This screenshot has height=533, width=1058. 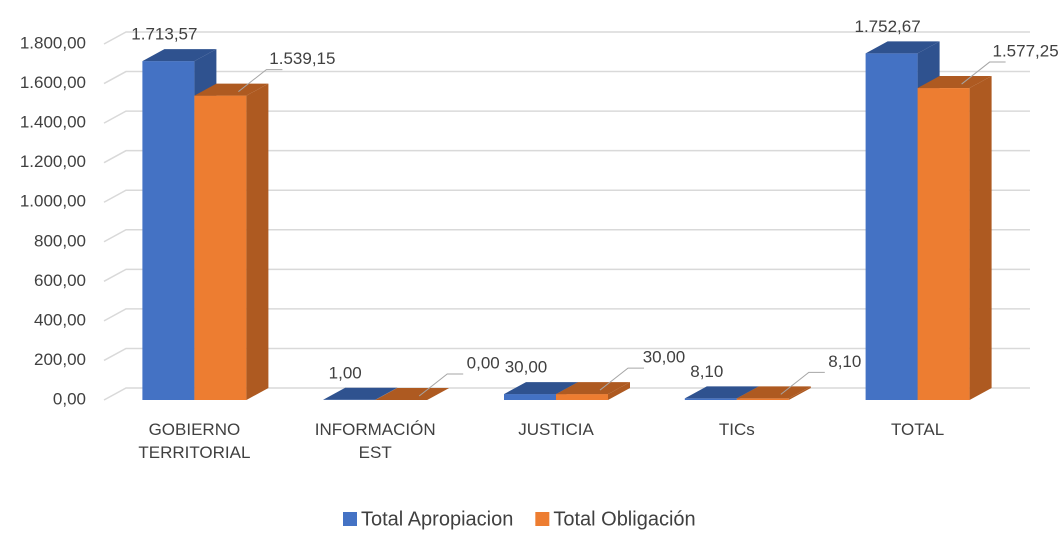 What do you see at coordinates (53, 201) in the screenshot?
I see `y-tick-label: 1.000,00` at bounding box center [53, 201].